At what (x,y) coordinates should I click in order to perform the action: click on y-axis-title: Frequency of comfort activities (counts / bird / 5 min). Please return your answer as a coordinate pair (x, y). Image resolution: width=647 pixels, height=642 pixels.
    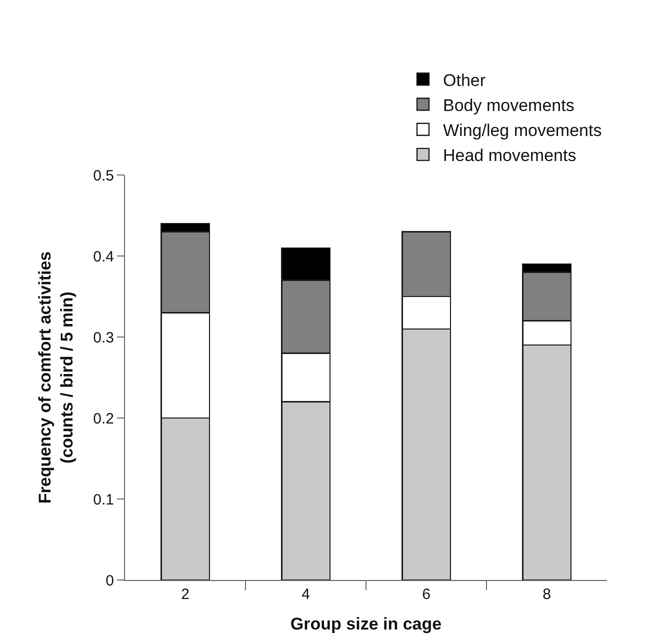
    Looking at the image, I should click on (56, 377).